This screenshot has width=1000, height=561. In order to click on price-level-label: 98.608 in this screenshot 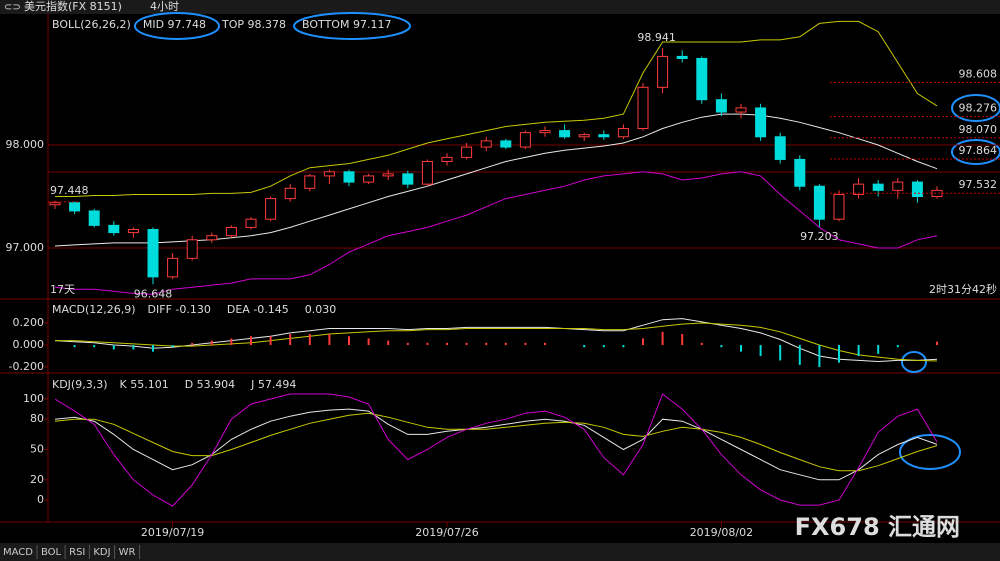, I will do `click(978, 73)`.